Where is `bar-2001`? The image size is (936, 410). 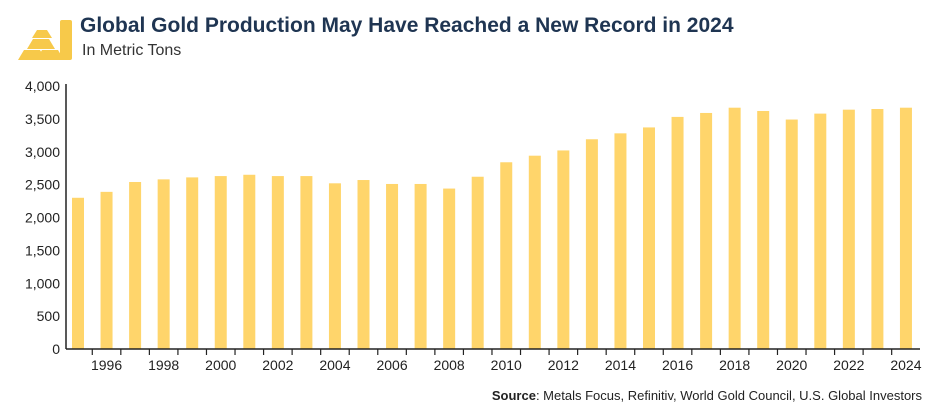 bar-2001 is located at coordinates (249, 261).